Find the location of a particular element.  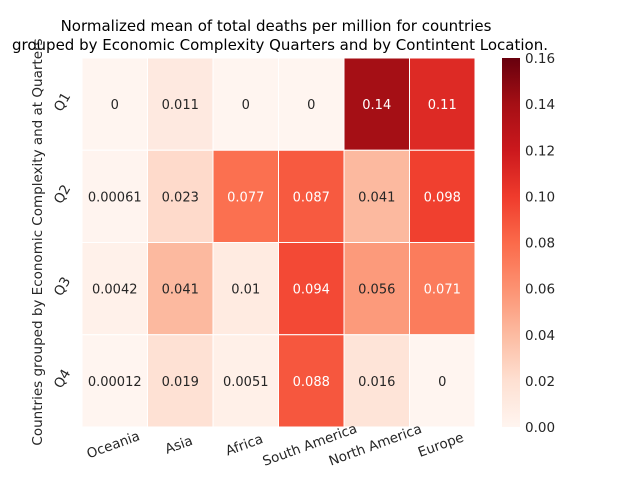

cell-value-label: 0.016 is located at coordinates (376, 382).